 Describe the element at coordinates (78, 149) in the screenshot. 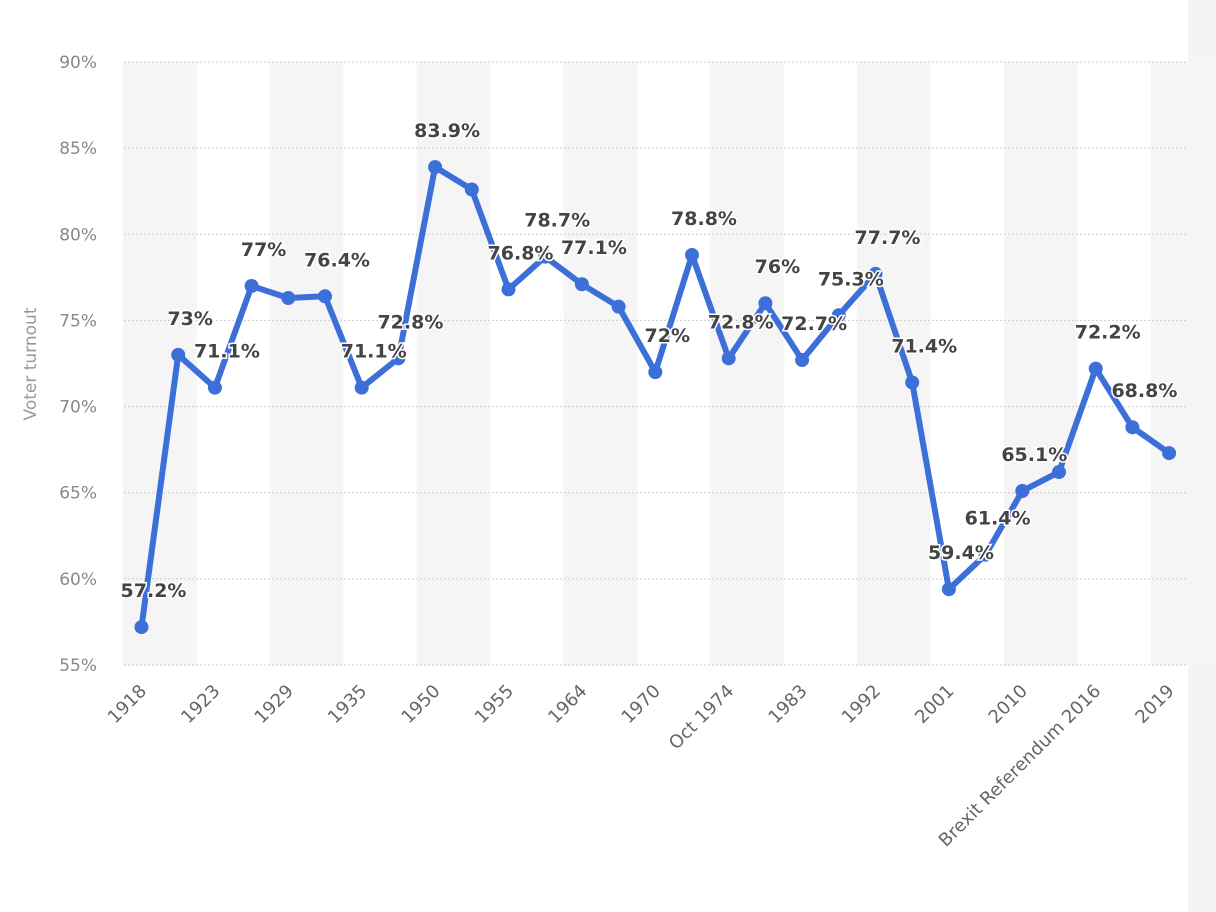

I see `y-tick-label: 85%` at that location.